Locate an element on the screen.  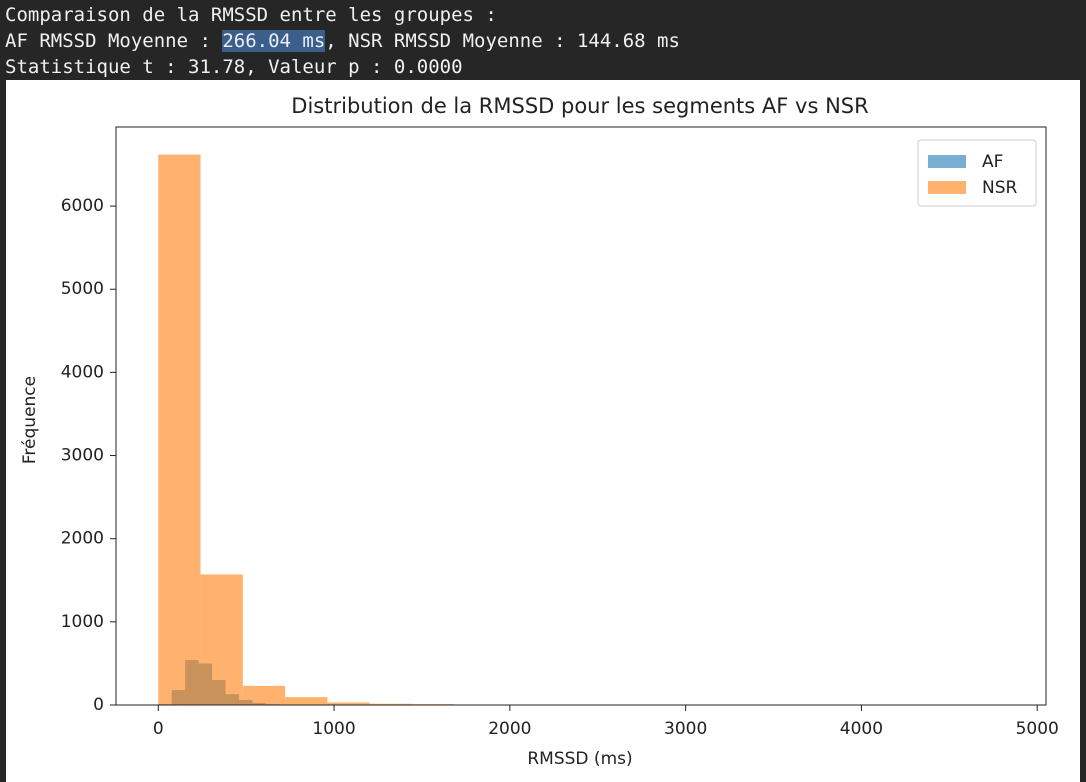
y-tick-label: 1000 is located at coordinates (82, 622).